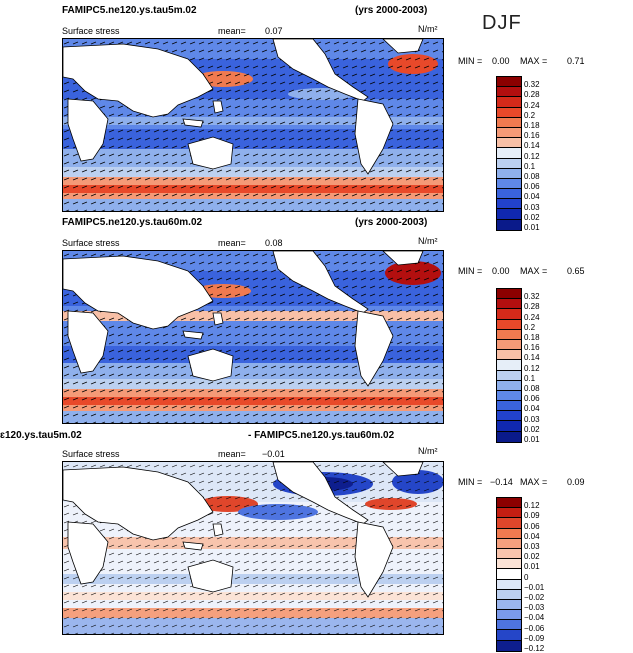  Describe the element at coordinates (534, 587) in the screenshot. I see `colorbar-tick-label: −0.01` at that location.